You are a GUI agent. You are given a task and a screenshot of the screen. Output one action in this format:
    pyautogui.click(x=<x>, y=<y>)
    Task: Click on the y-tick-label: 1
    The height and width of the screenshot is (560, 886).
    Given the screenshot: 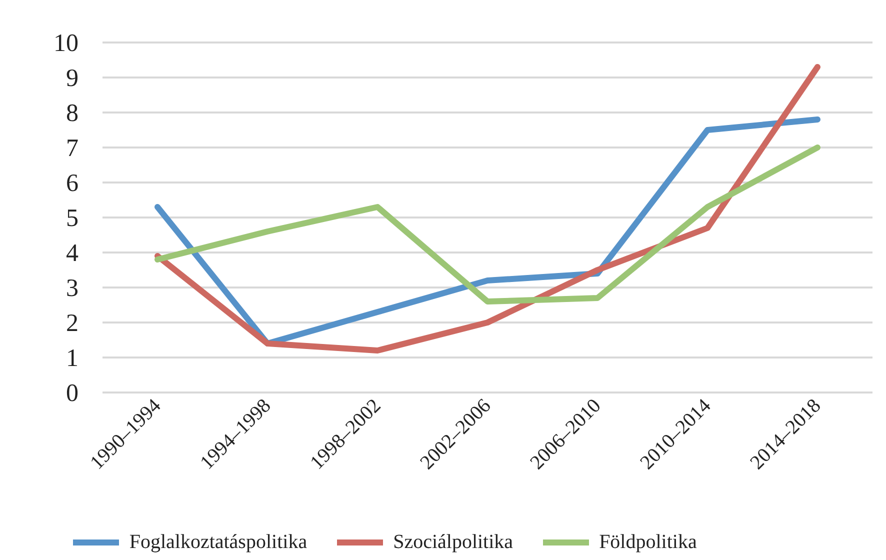 What is the action you would take?
    pyautogui.click(x=72, y=358)
    